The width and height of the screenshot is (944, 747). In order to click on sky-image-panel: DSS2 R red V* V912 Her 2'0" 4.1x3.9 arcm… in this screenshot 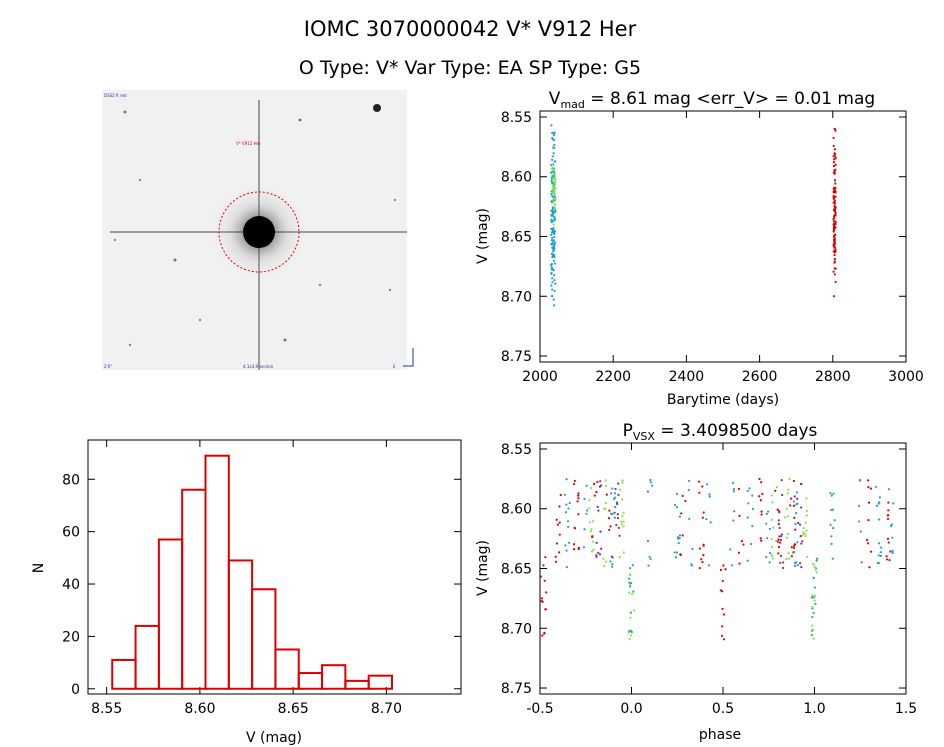, I will do `click(258, 230)`.